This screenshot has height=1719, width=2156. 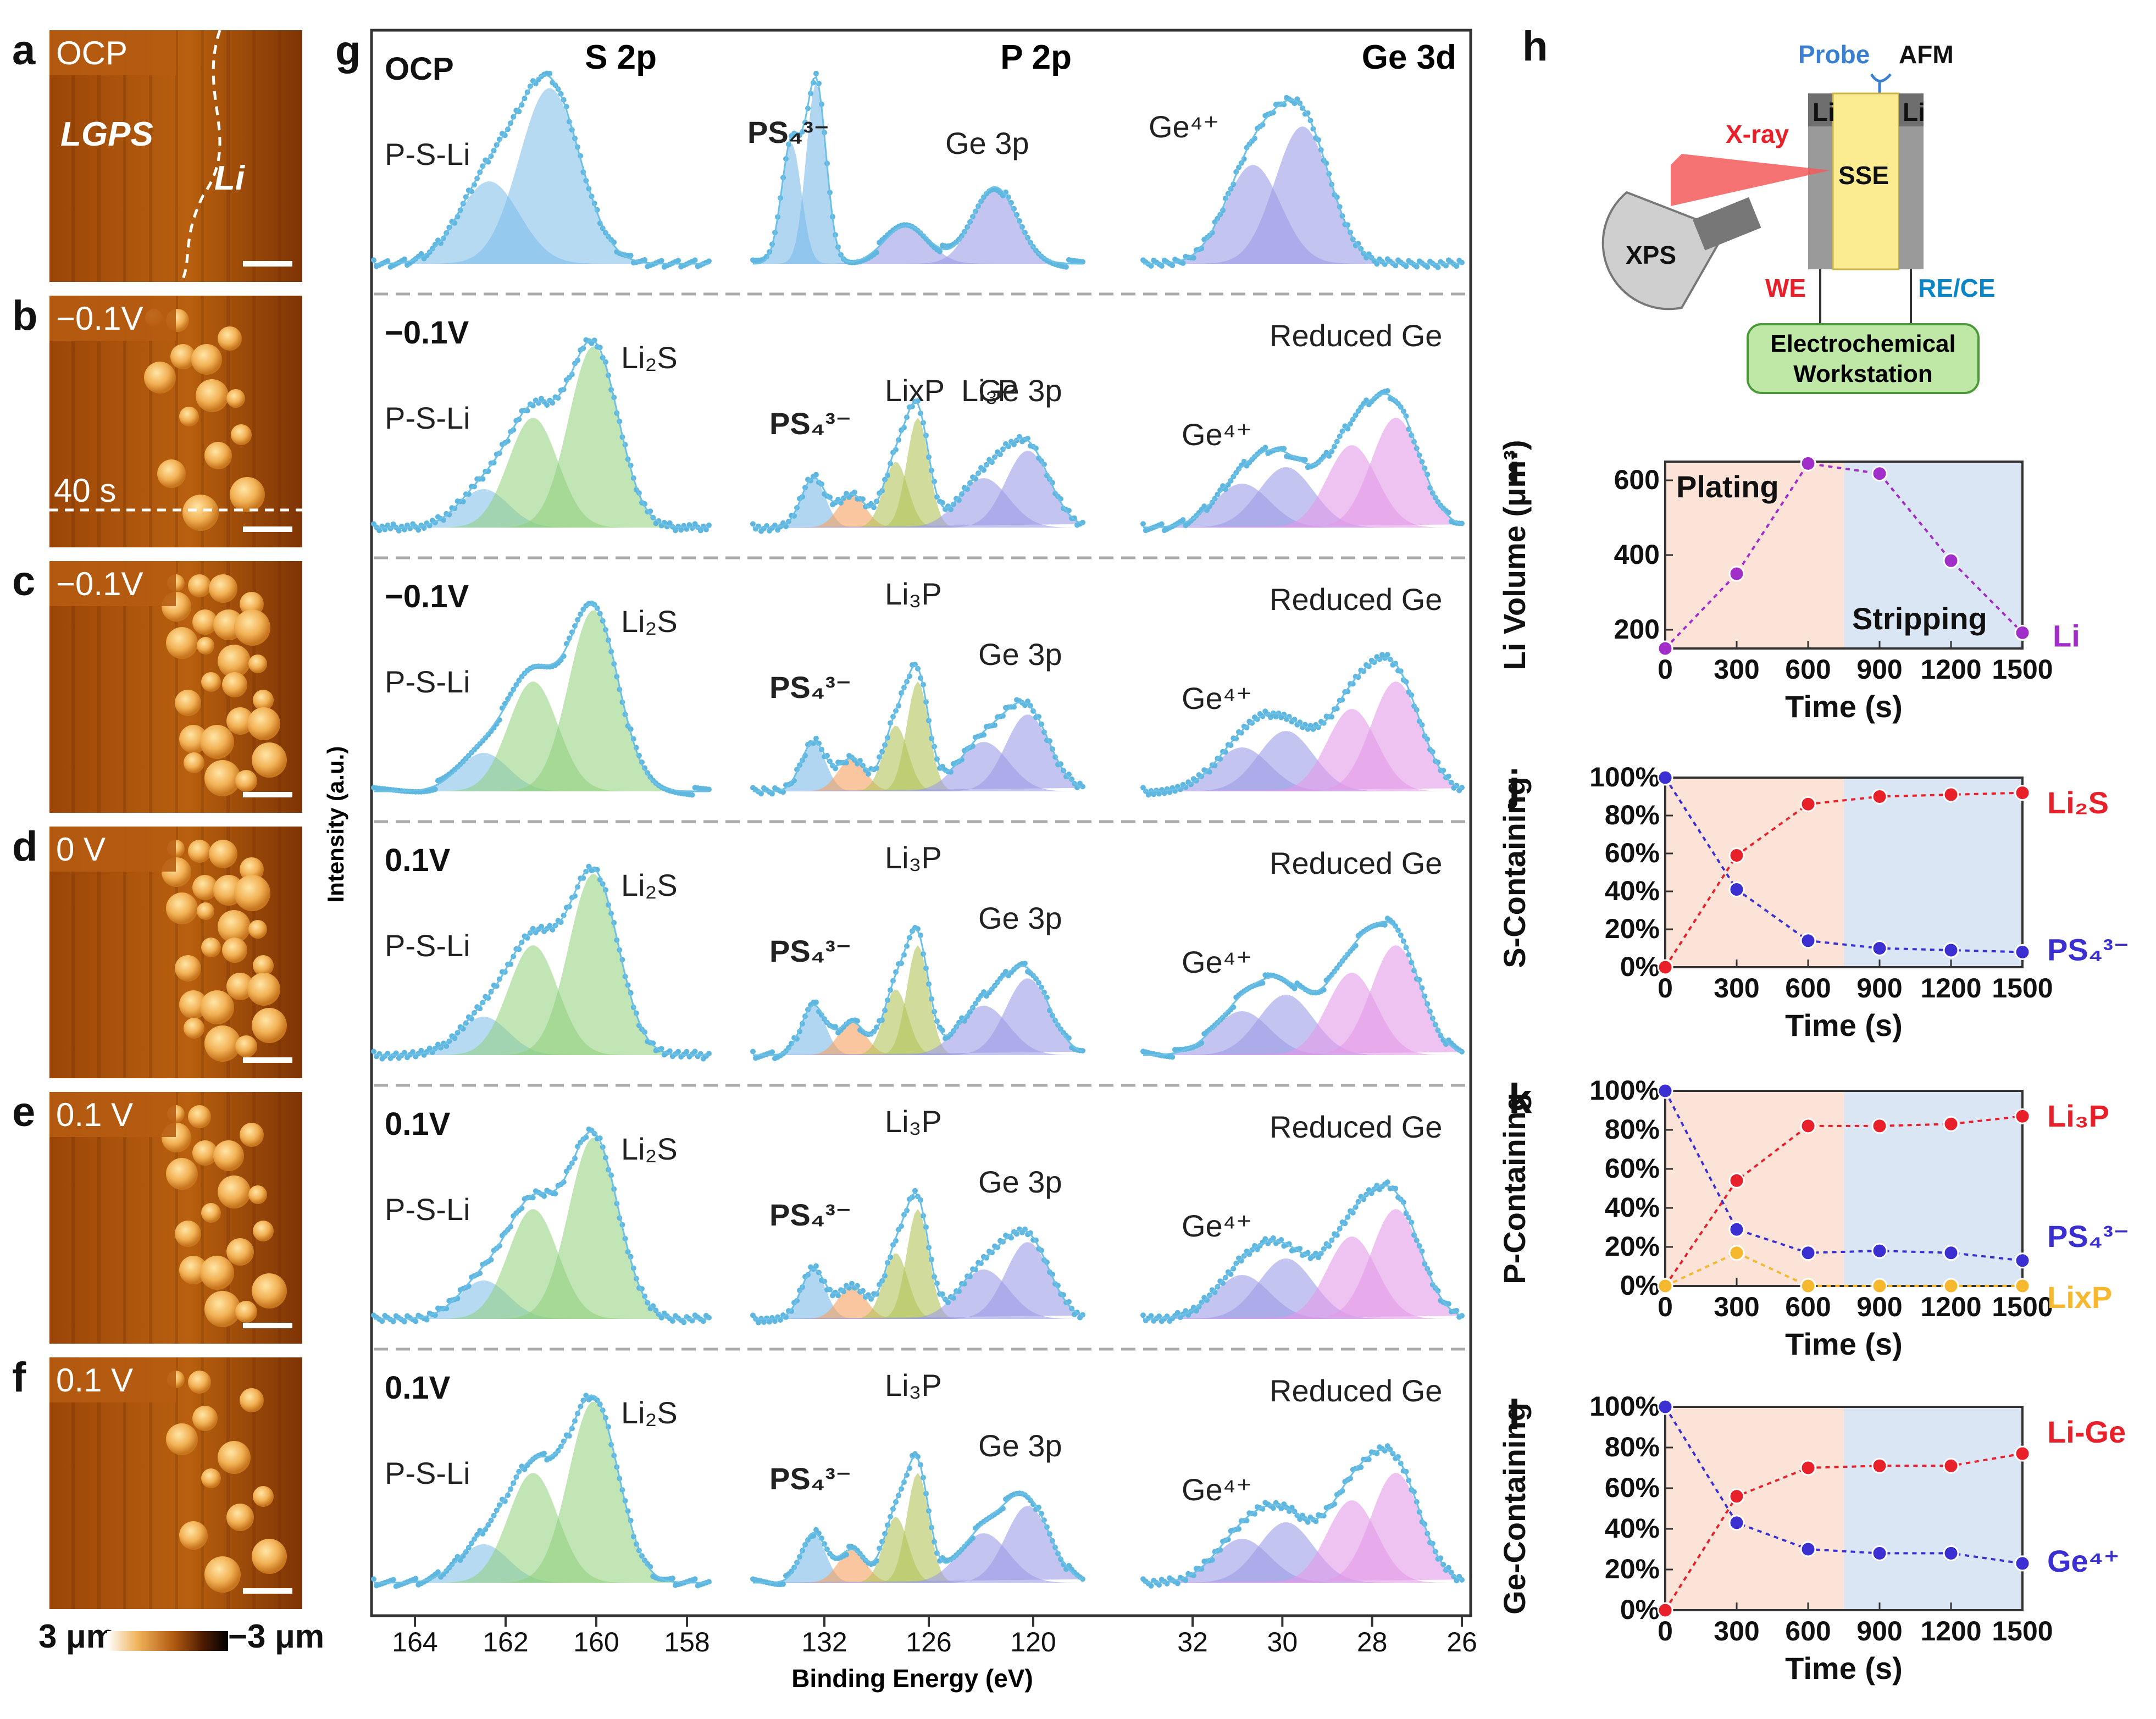 What do you see at coordinates (650, 885) in the screenshot?
I see `s2p-label-li2s: Li₂S` at bounding box center [650, 885].